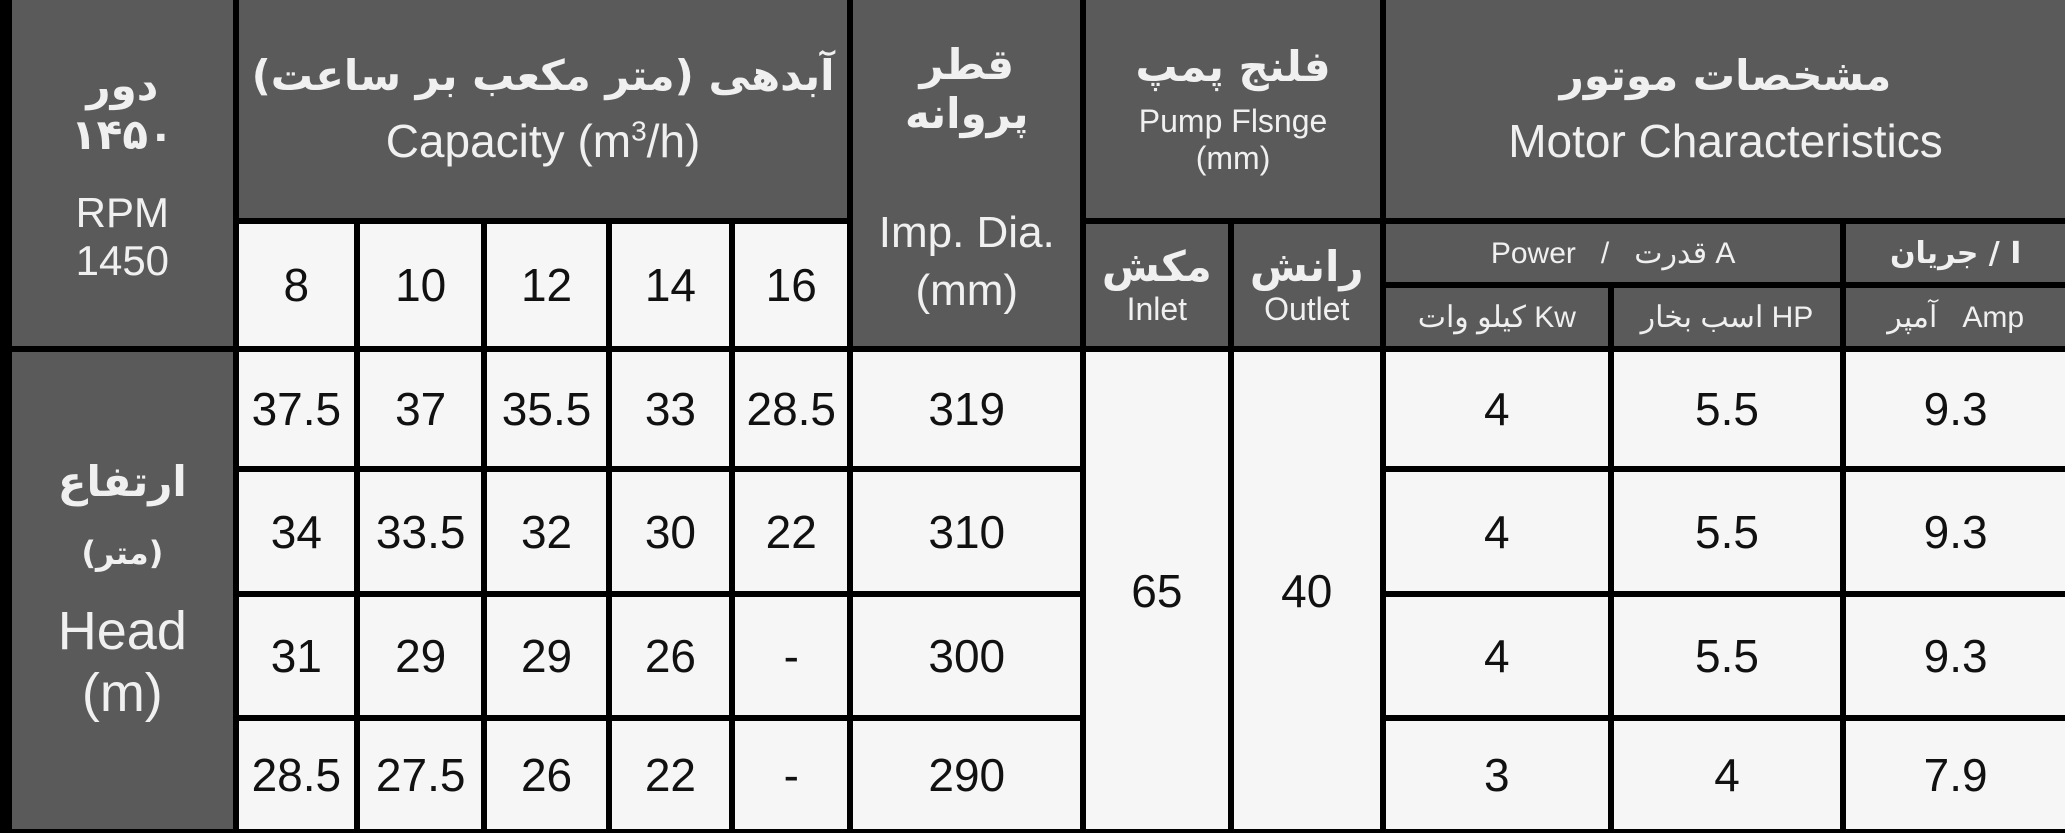 The image size is (2065, 833). I want to click on flange-unit: (mm), so click(1233, 157).